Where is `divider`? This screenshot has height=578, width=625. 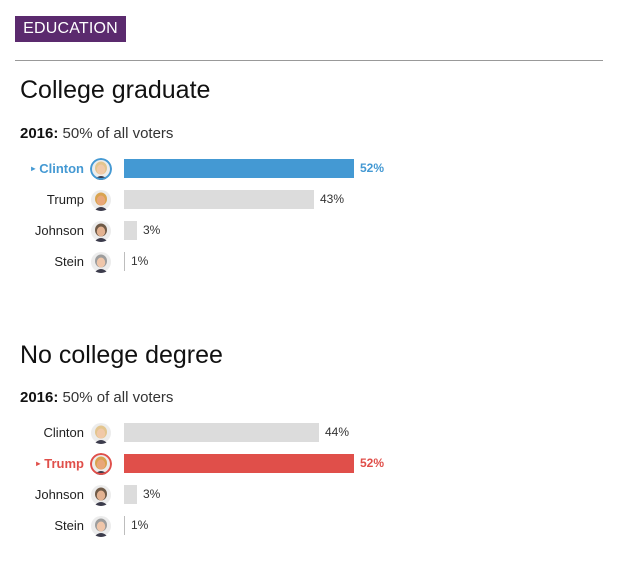
divider is located at coordinates (309, 60).